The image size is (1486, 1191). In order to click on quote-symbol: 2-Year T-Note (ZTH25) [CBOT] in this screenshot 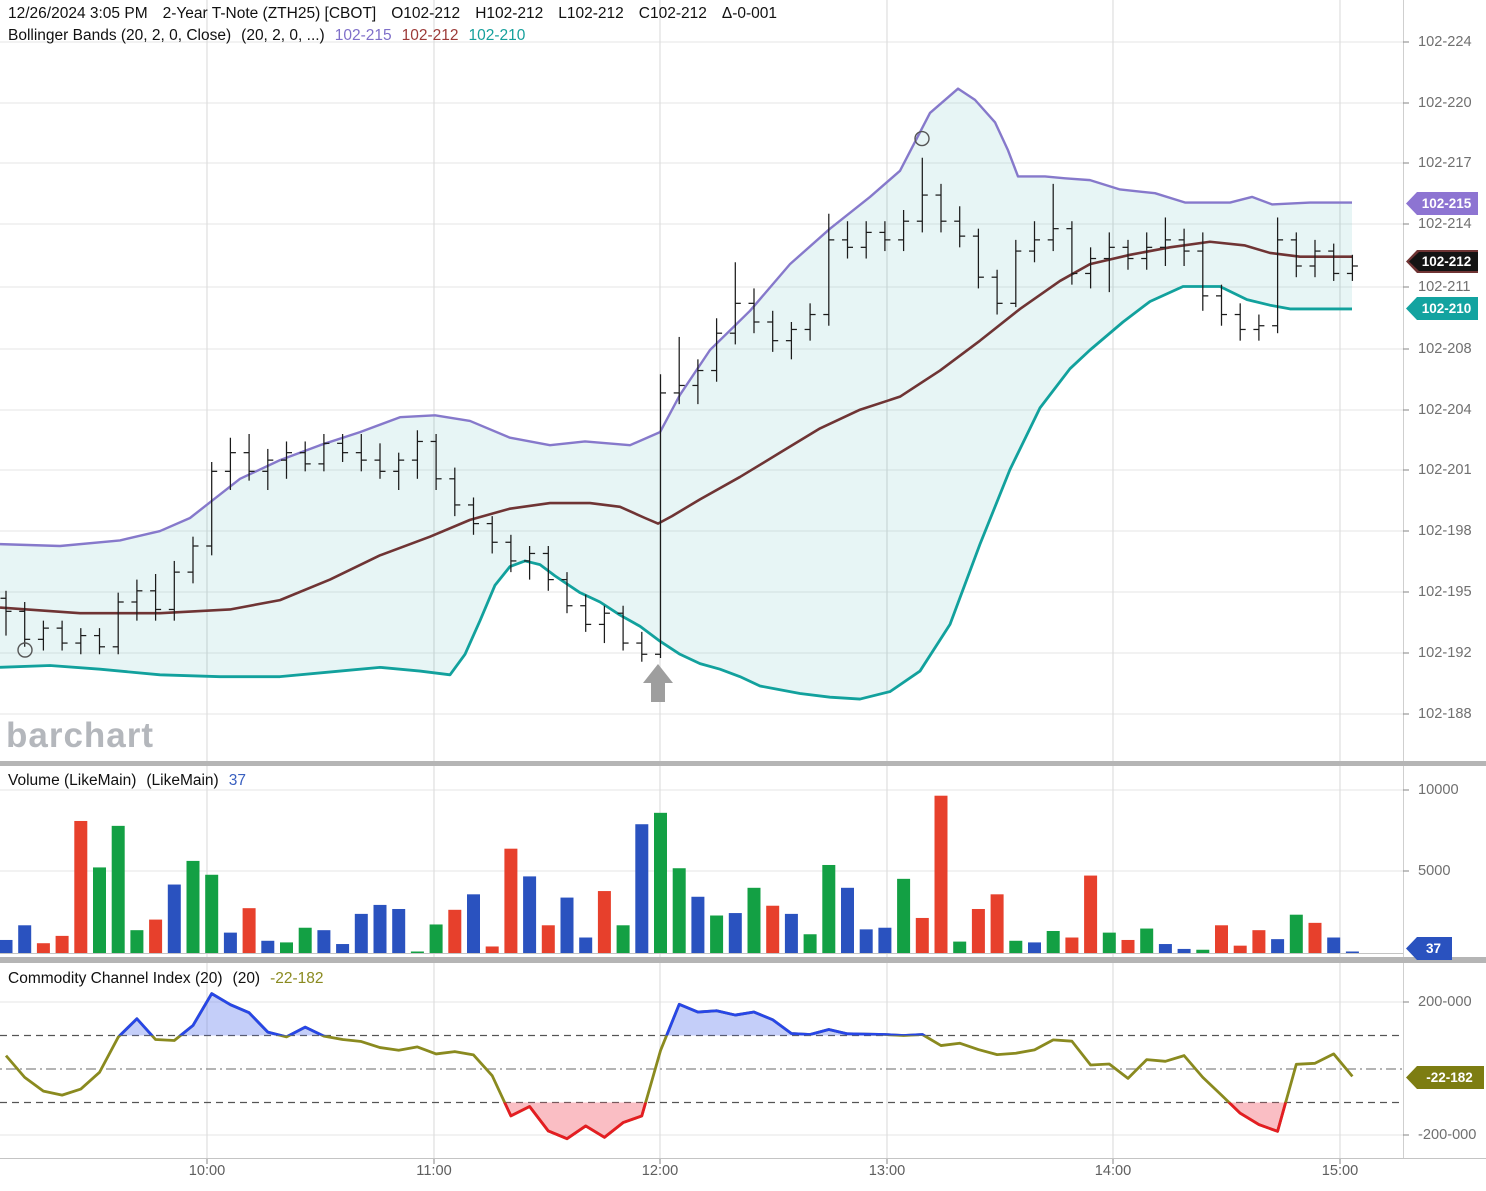, I will do `click(269, 13)`.